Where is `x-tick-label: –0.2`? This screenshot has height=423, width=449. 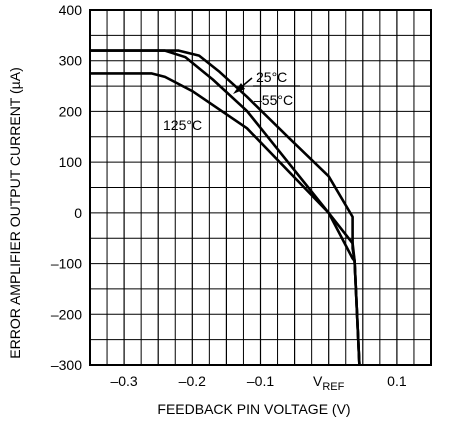 x-tick-label: –0.2 is located at coordinates (192, 381).